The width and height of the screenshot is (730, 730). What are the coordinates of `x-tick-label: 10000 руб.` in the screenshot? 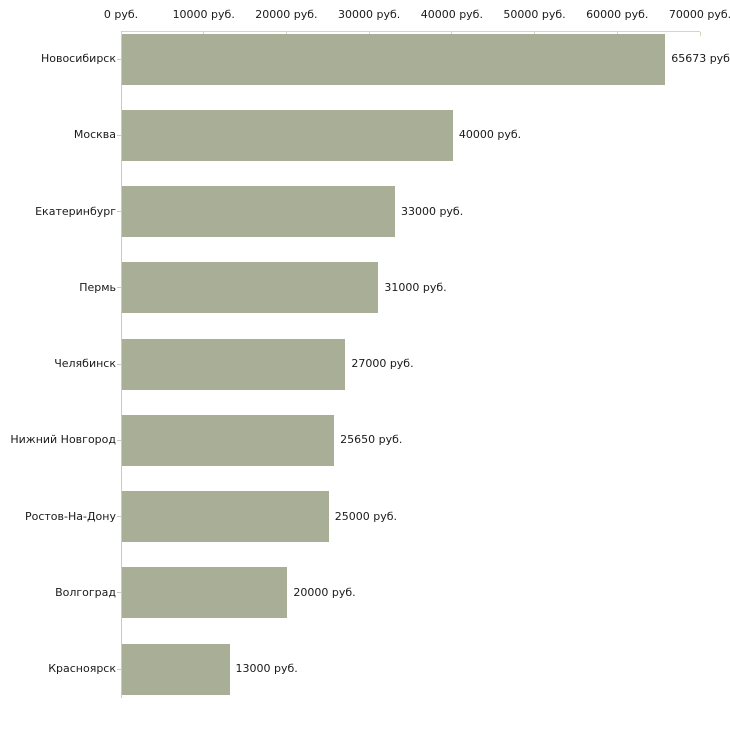 It's located at (203, 14).